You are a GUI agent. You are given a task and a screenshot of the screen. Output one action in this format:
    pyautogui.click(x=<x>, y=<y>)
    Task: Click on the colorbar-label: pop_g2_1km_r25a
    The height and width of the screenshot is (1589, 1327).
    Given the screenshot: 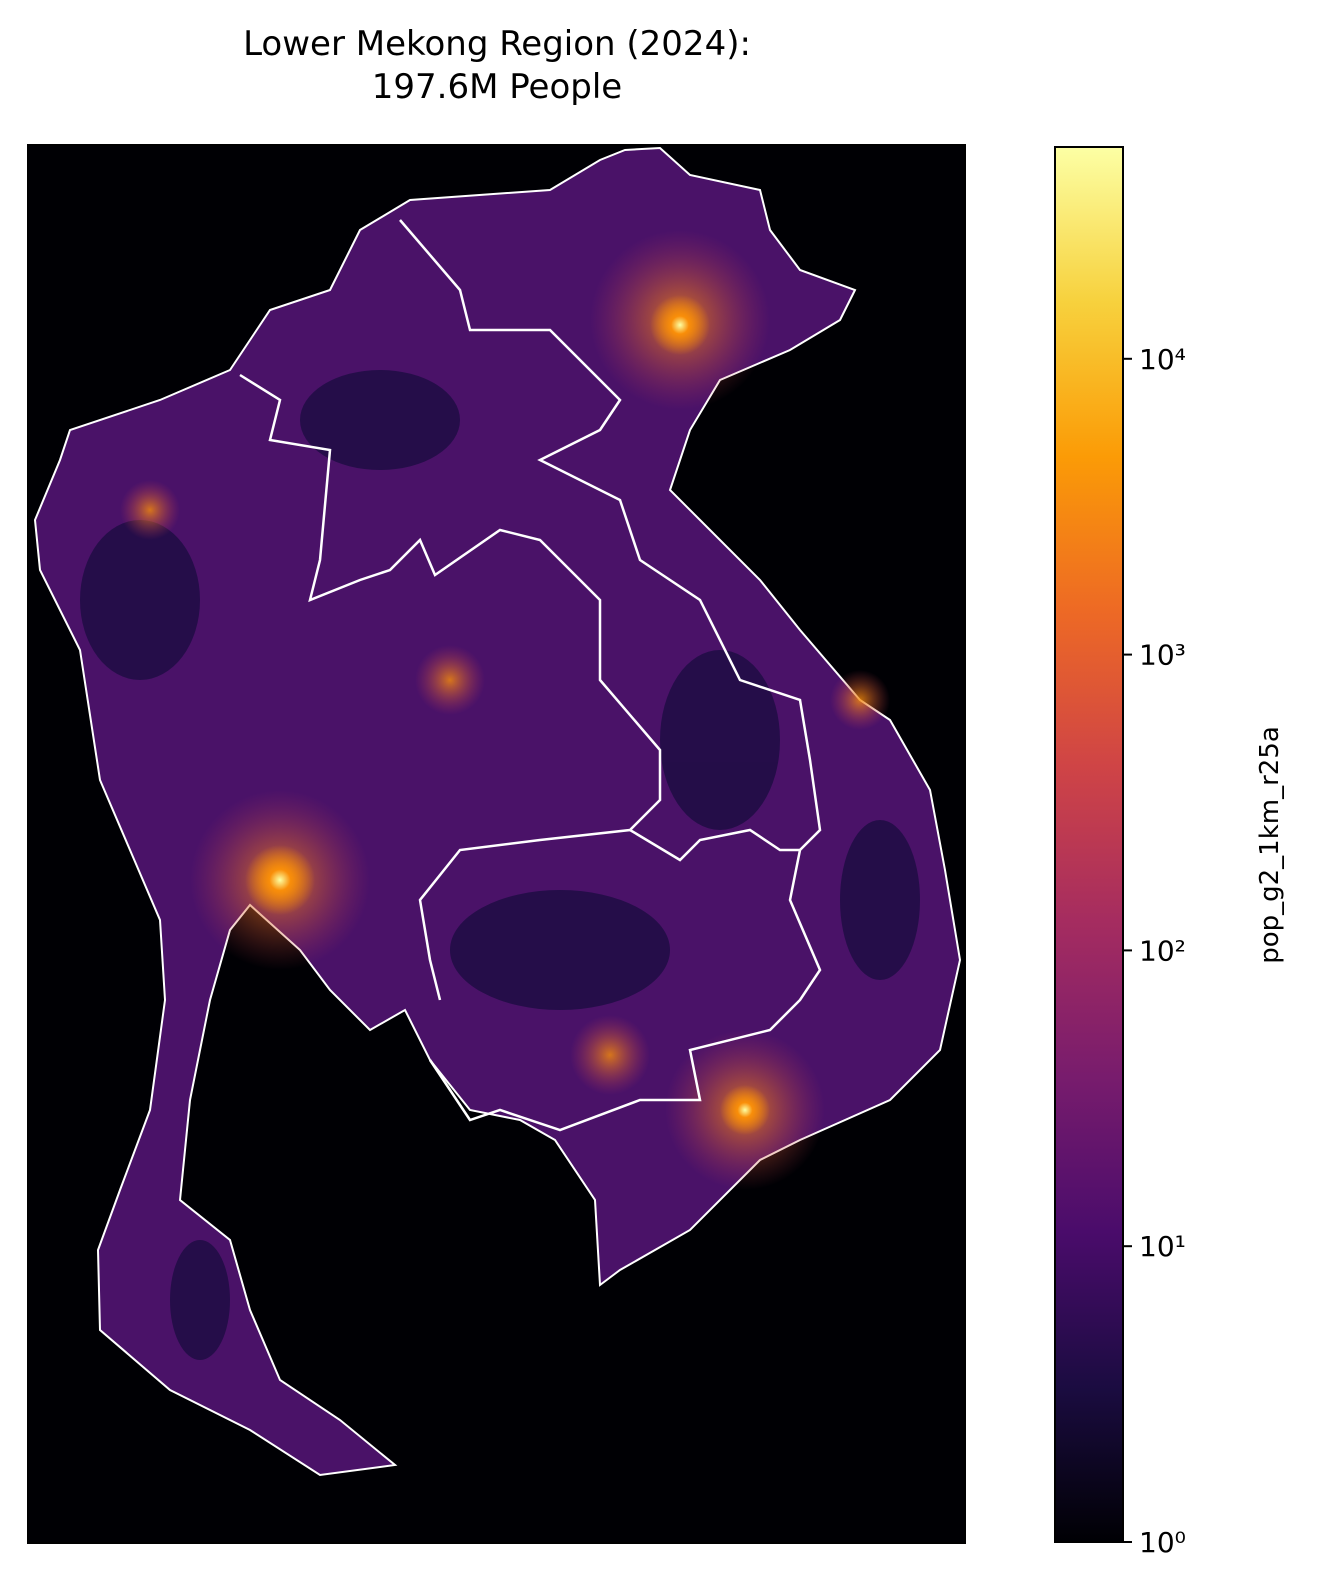 What is the action you would take?
    pyautogui.click(x=1270, y=845)
    